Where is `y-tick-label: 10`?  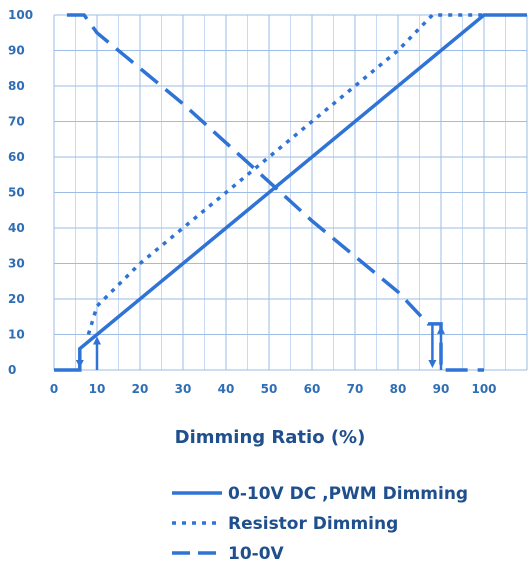
y-tick-label: 10 is located at coordinates (16, 335).